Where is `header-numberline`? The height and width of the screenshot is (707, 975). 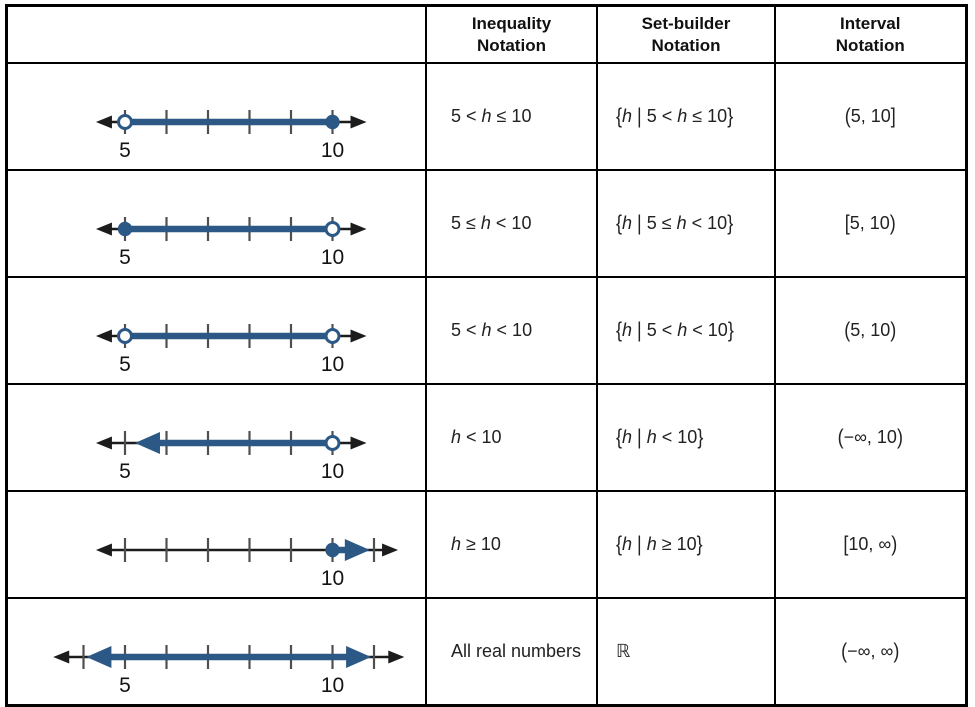
header-numberline is located at coordinates (216, 34).